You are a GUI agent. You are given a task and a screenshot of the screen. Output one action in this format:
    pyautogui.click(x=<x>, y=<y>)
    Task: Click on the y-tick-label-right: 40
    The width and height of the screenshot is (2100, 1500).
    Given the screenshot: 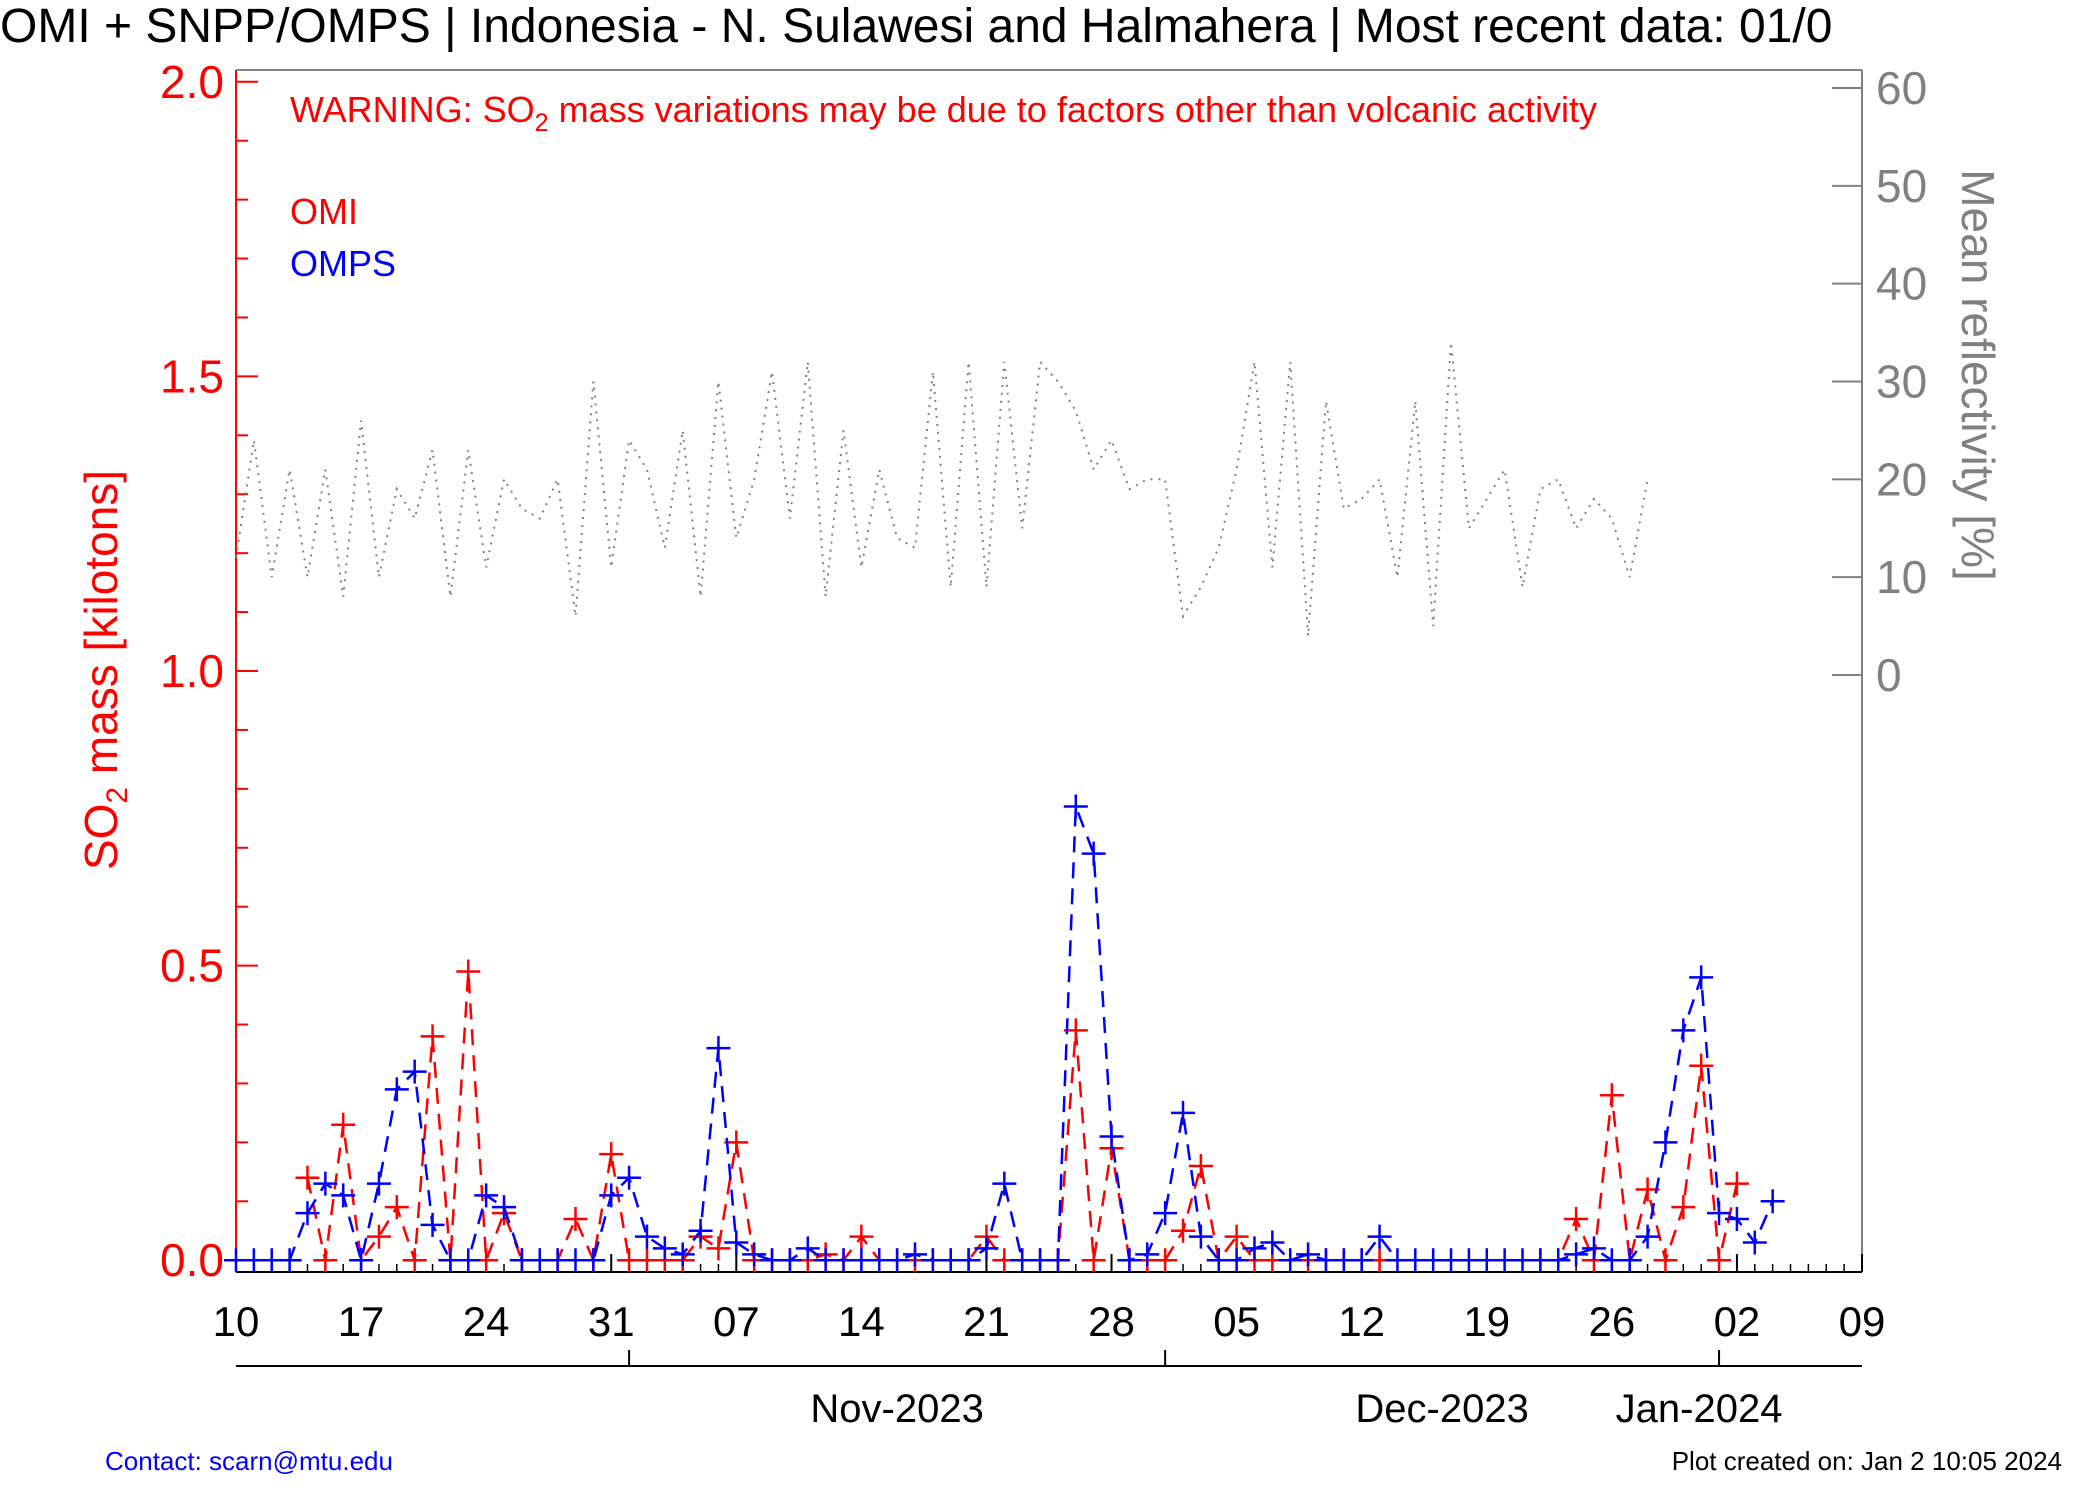 What is the action you would take?
    pyautogui.click(x=1901, y=284)
    